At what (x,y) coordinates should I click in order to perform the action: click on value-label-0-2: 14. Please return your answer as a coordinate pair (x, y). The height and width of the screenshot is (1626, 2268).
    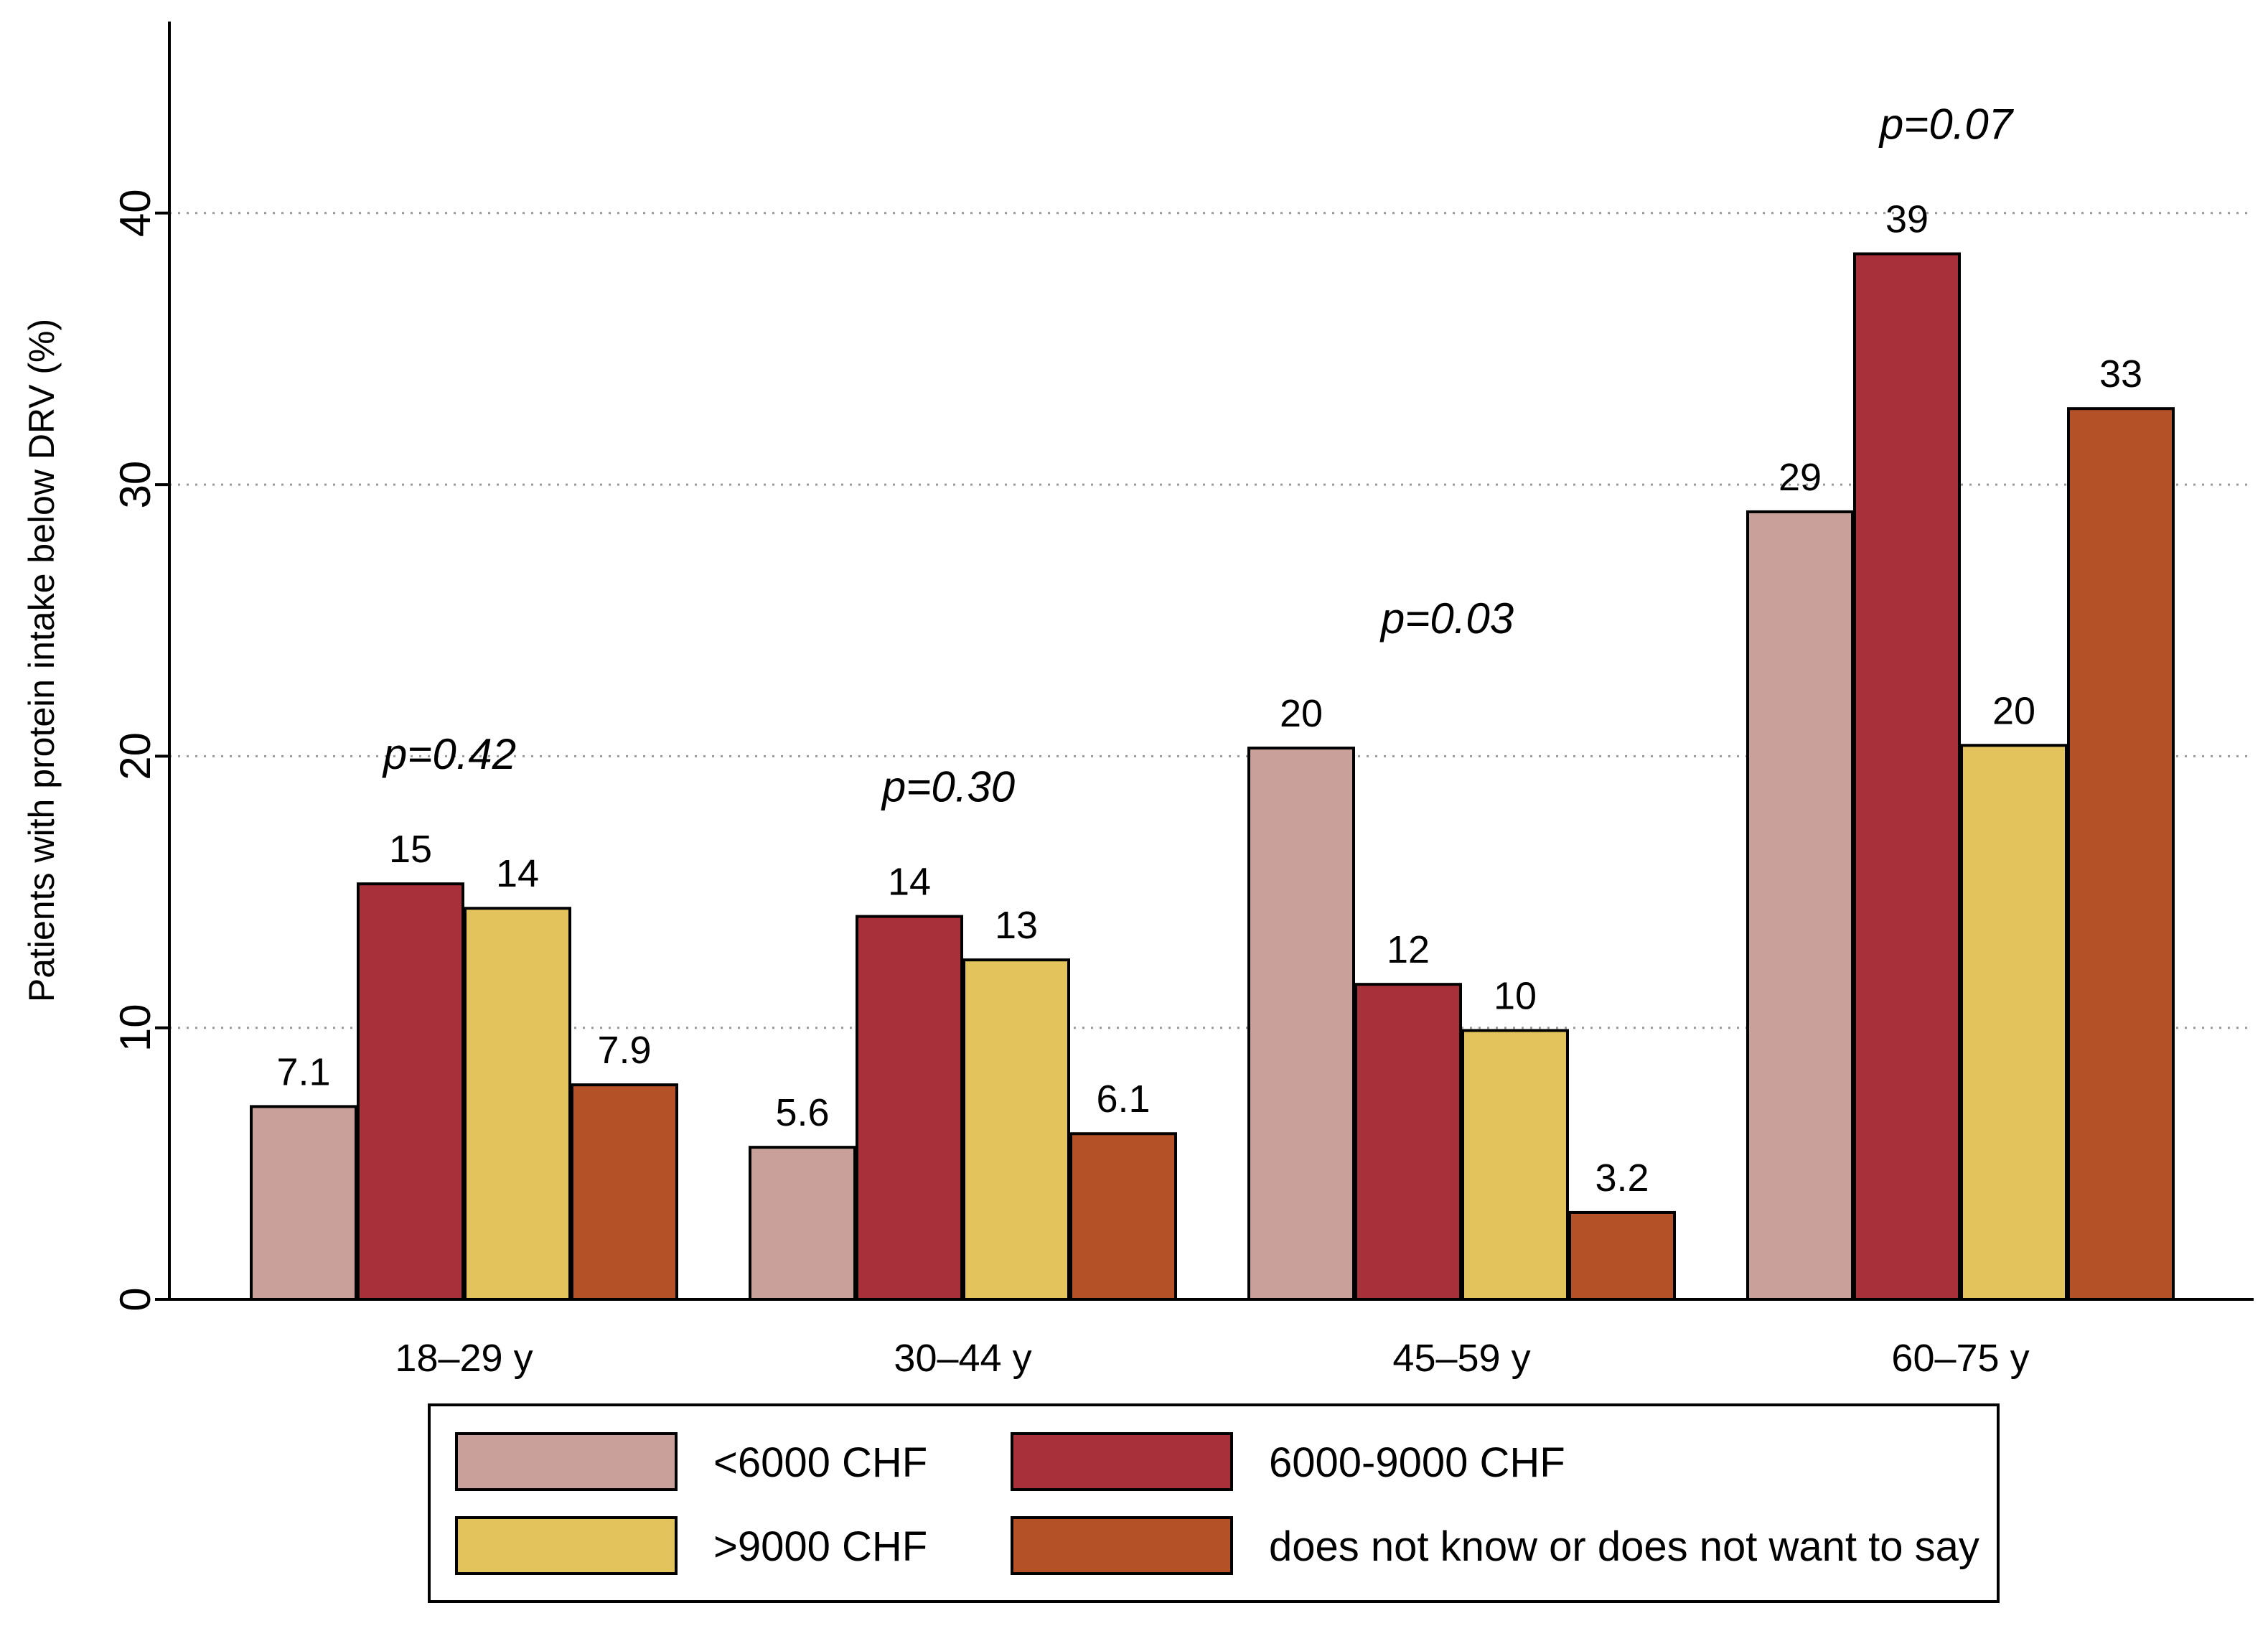
    Looking at the image, I should click on (517, 873).